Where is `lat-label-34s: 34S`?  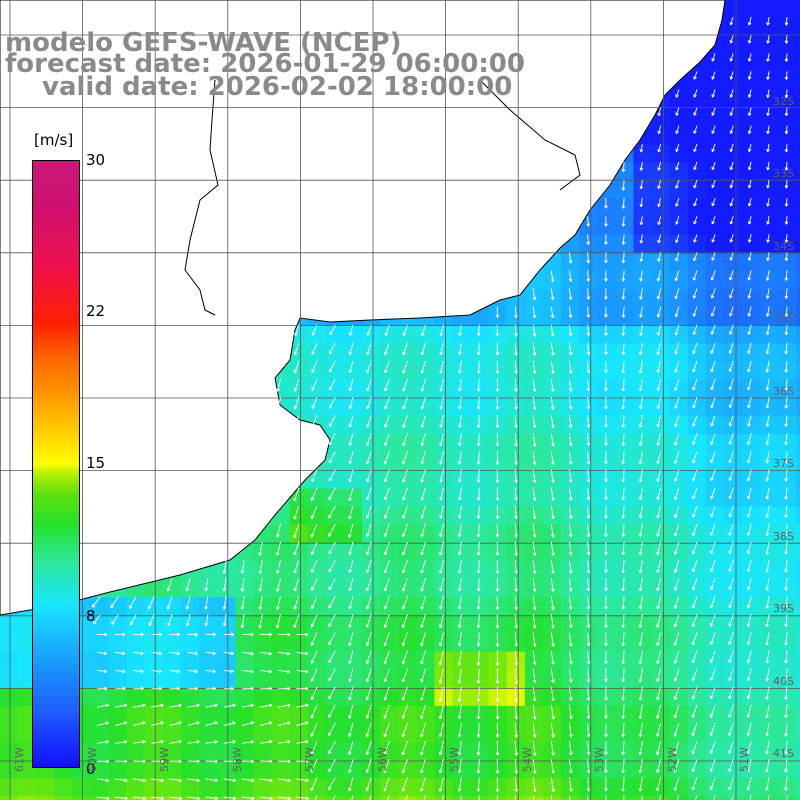 lat-label-34s: 34S is located at coordinates (783, 246).